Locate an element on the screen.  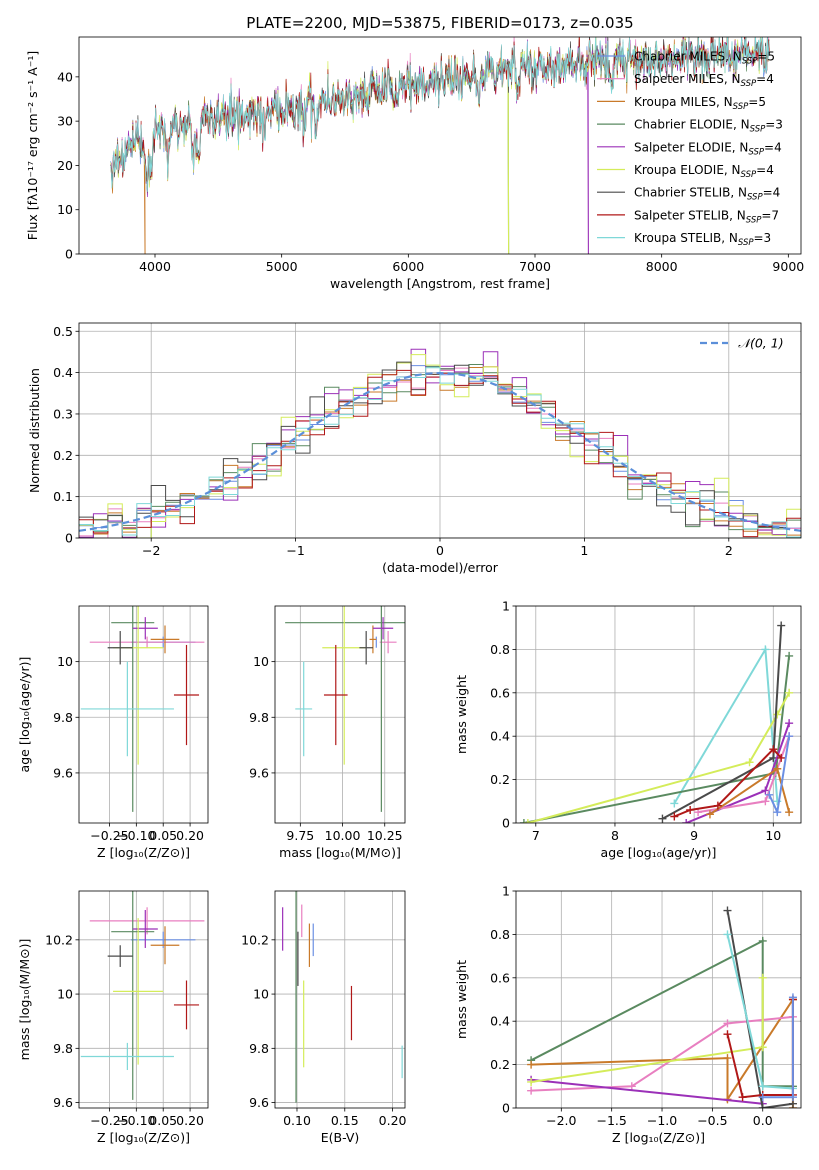
x-axis-label: mass [log₁₀(M/M⊙)] is located at coordinates (340, 852).